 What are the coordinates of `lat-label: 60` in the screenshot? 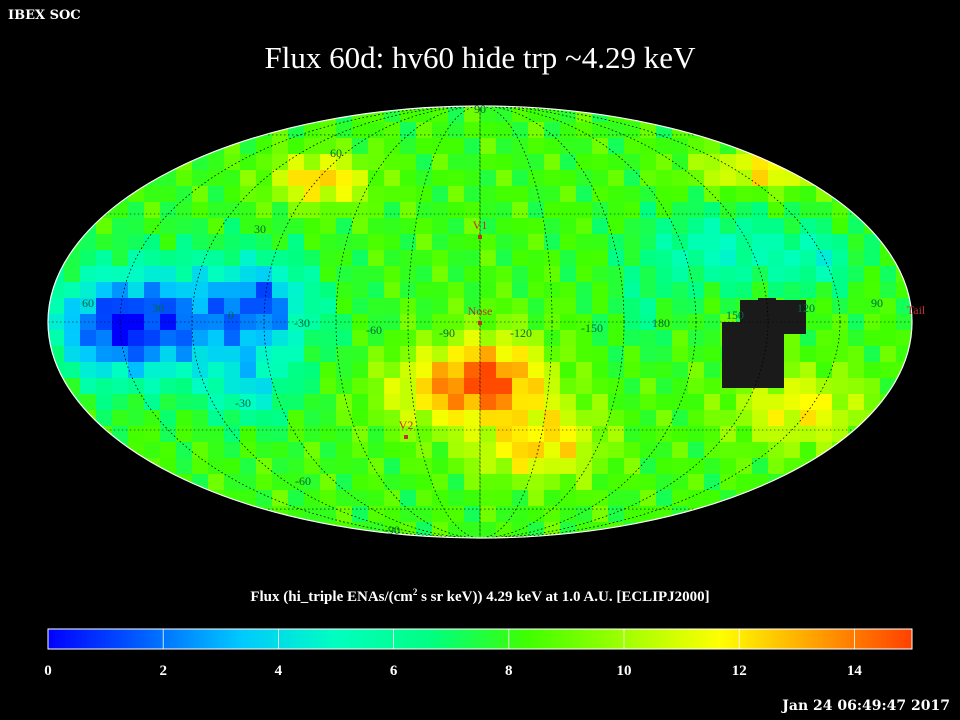 It's located at (336, 153).